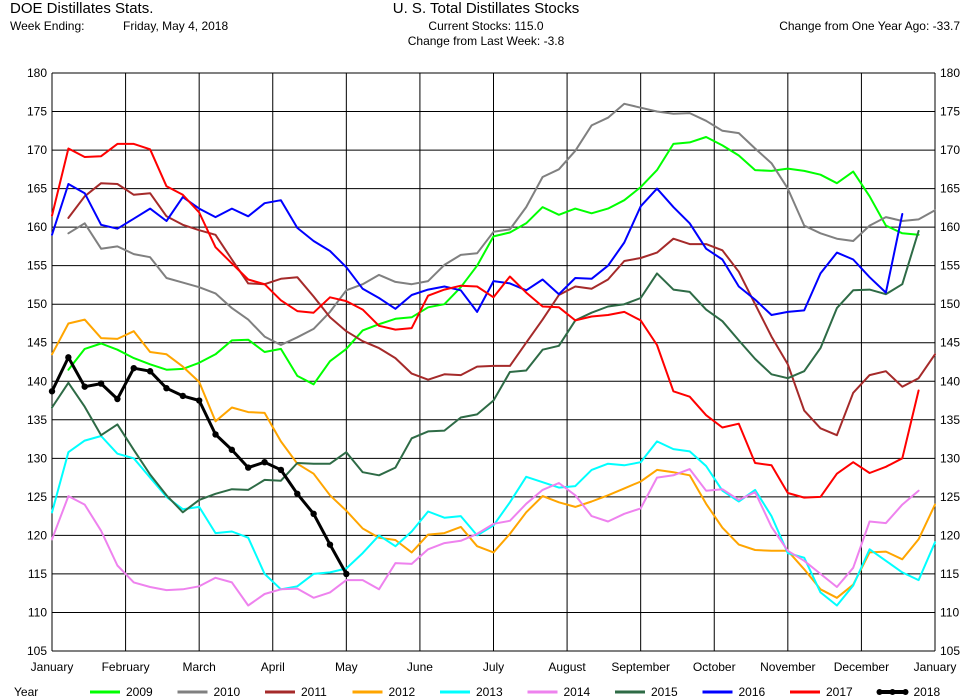 The height and width of the screenshot is (700, 972). I want to click on y-tick-label-right: 160, so click(950, 227).